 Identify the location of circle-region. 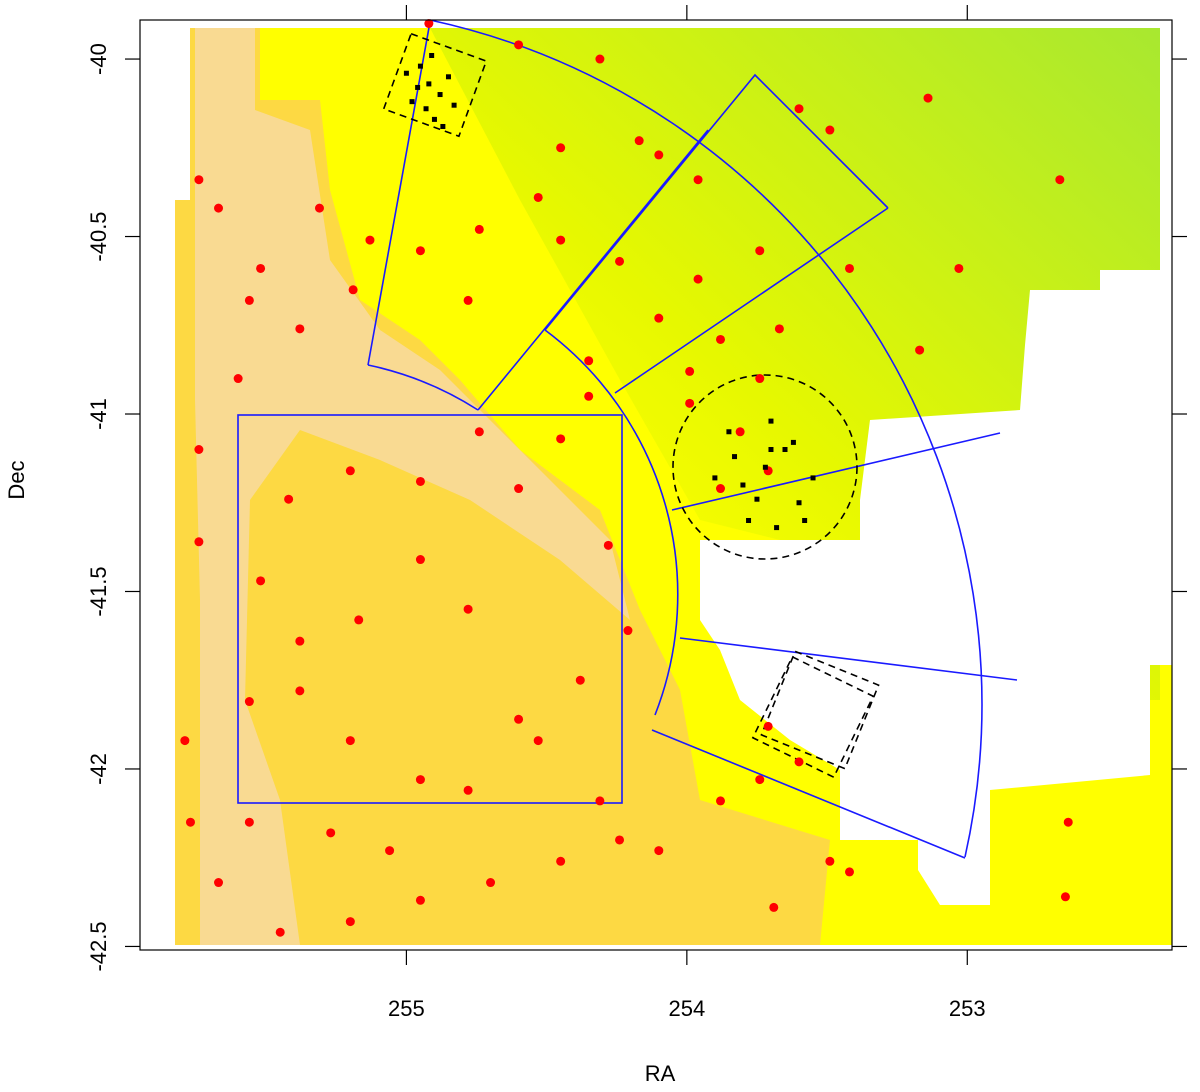
(765, 467).